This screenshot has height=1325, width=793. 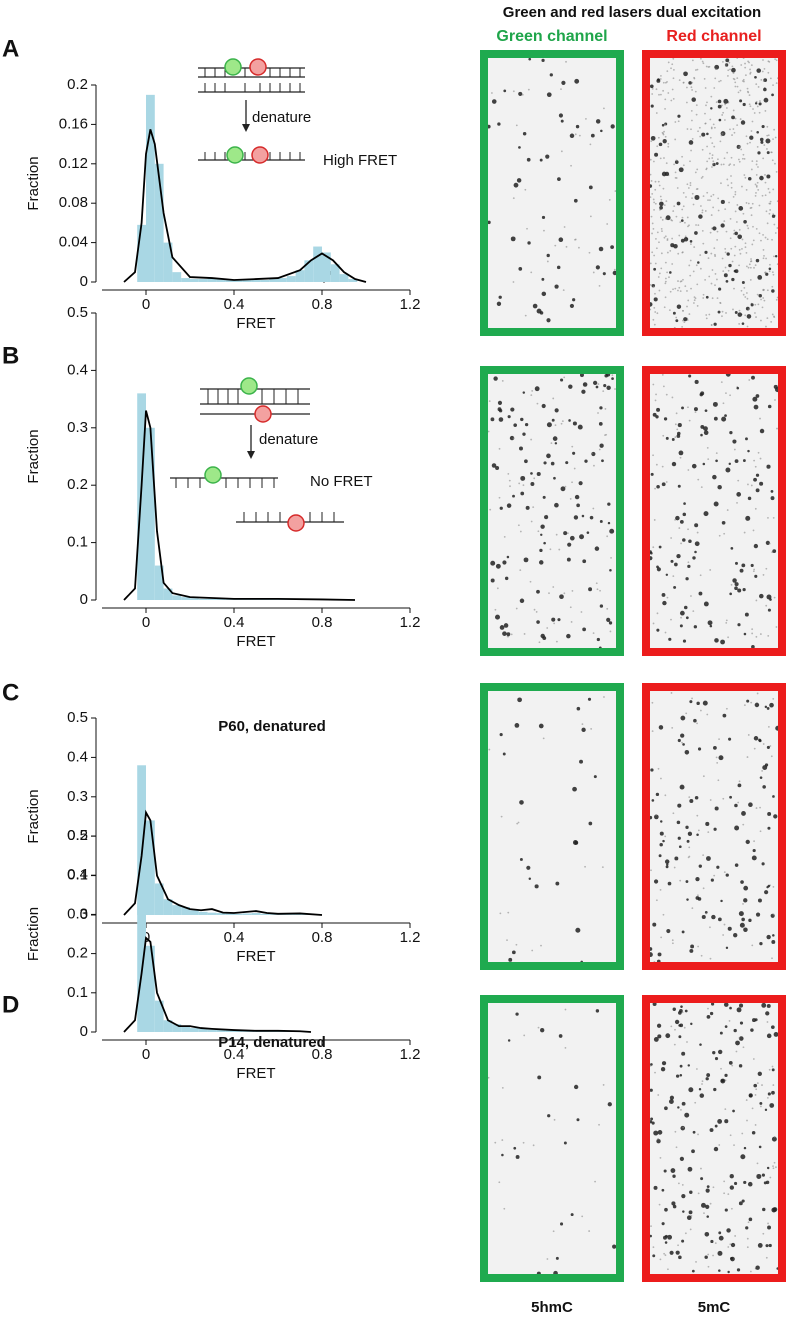 I want to click on y-tick-label: 0.3, so click(x=77, y=796).